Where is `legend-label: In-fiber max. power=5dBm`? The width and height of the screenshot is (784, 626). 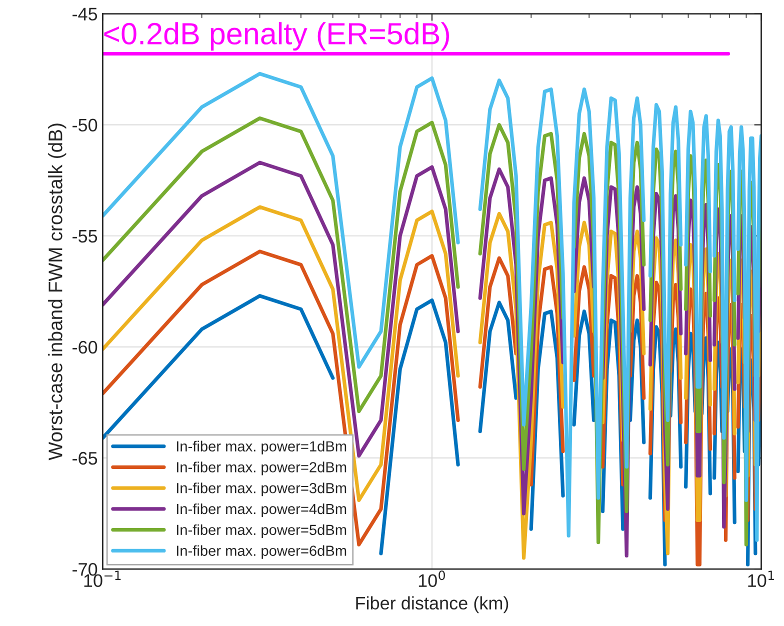 legend-label: In-fiber max. power=5dBm is located at coordinates (261, 531).